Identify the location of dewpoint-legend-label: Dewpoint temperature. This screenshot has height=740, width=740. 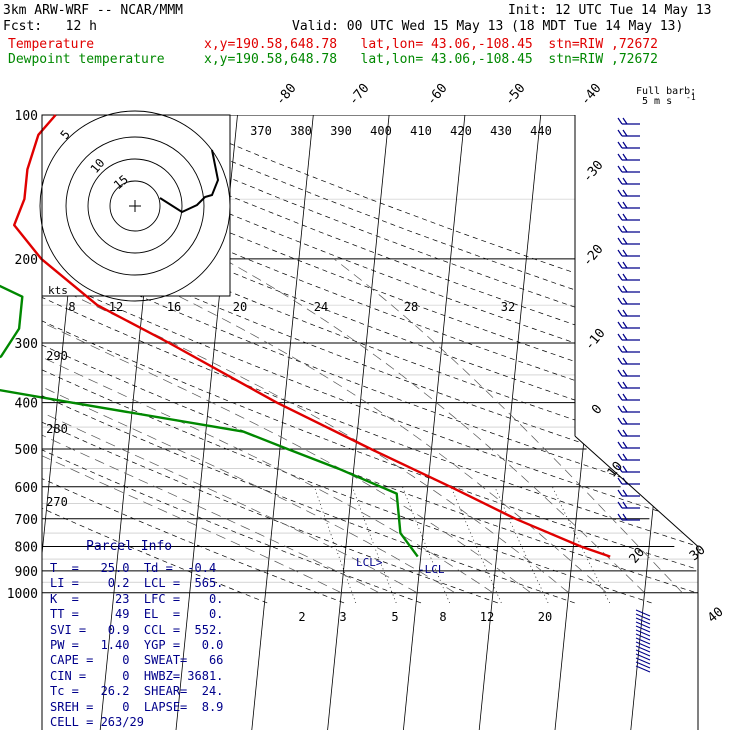
(86, 59).